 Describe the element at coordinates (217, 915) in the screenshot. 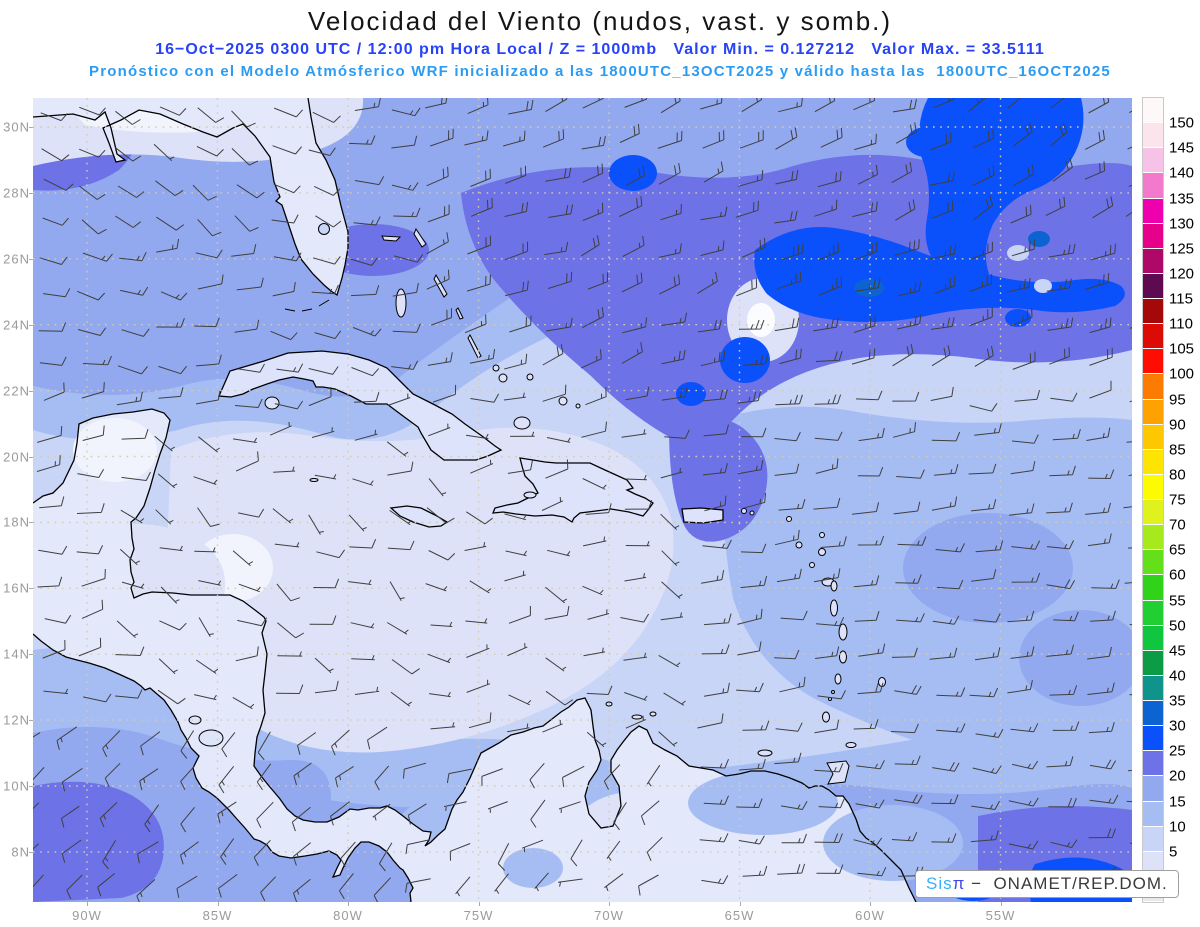

I see `lon-label: 85W` at that location.